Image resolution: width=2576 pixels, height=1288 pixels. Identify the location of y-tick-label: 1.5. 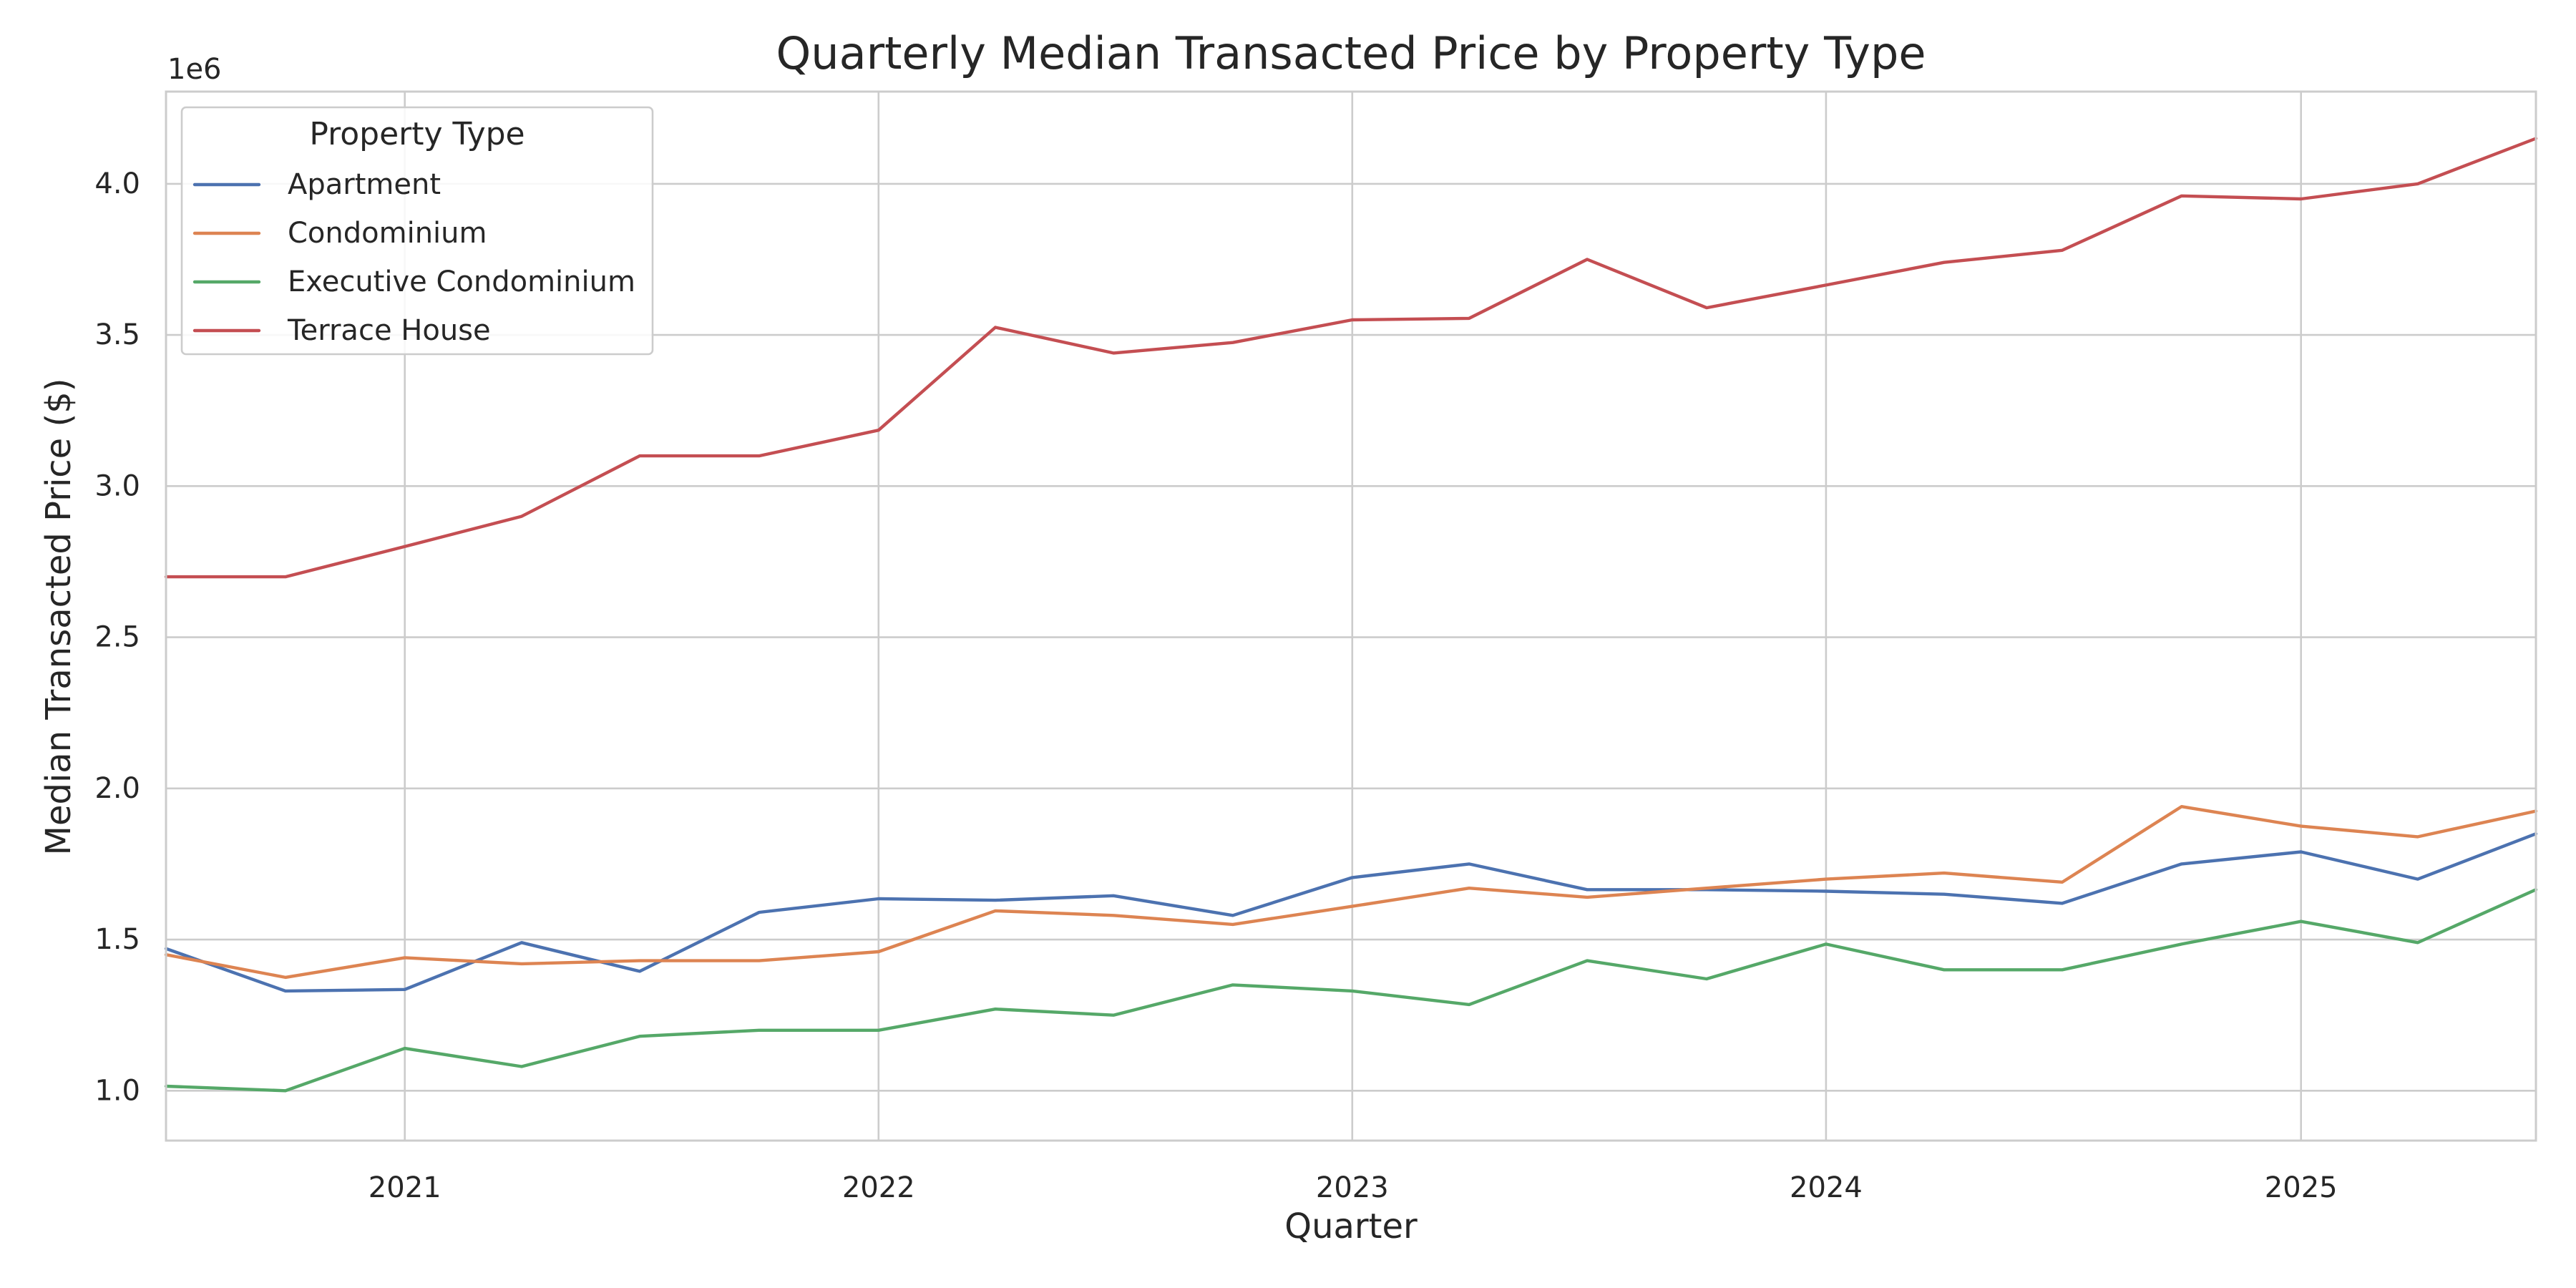
(117, 939).